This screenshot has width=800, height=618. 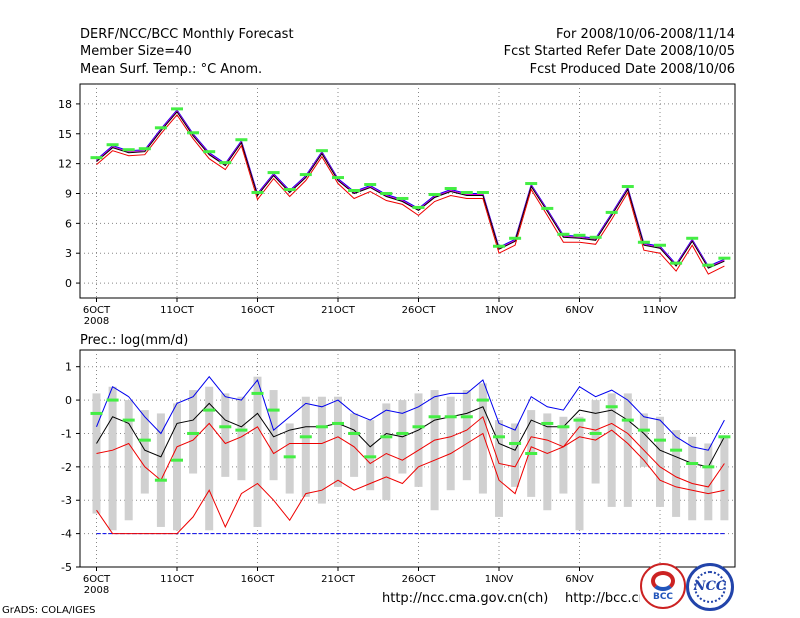 What do you see at coordinates (410, 435) in the screenshot?
I see `precip-series-mean` at bounding box center [410, 435].